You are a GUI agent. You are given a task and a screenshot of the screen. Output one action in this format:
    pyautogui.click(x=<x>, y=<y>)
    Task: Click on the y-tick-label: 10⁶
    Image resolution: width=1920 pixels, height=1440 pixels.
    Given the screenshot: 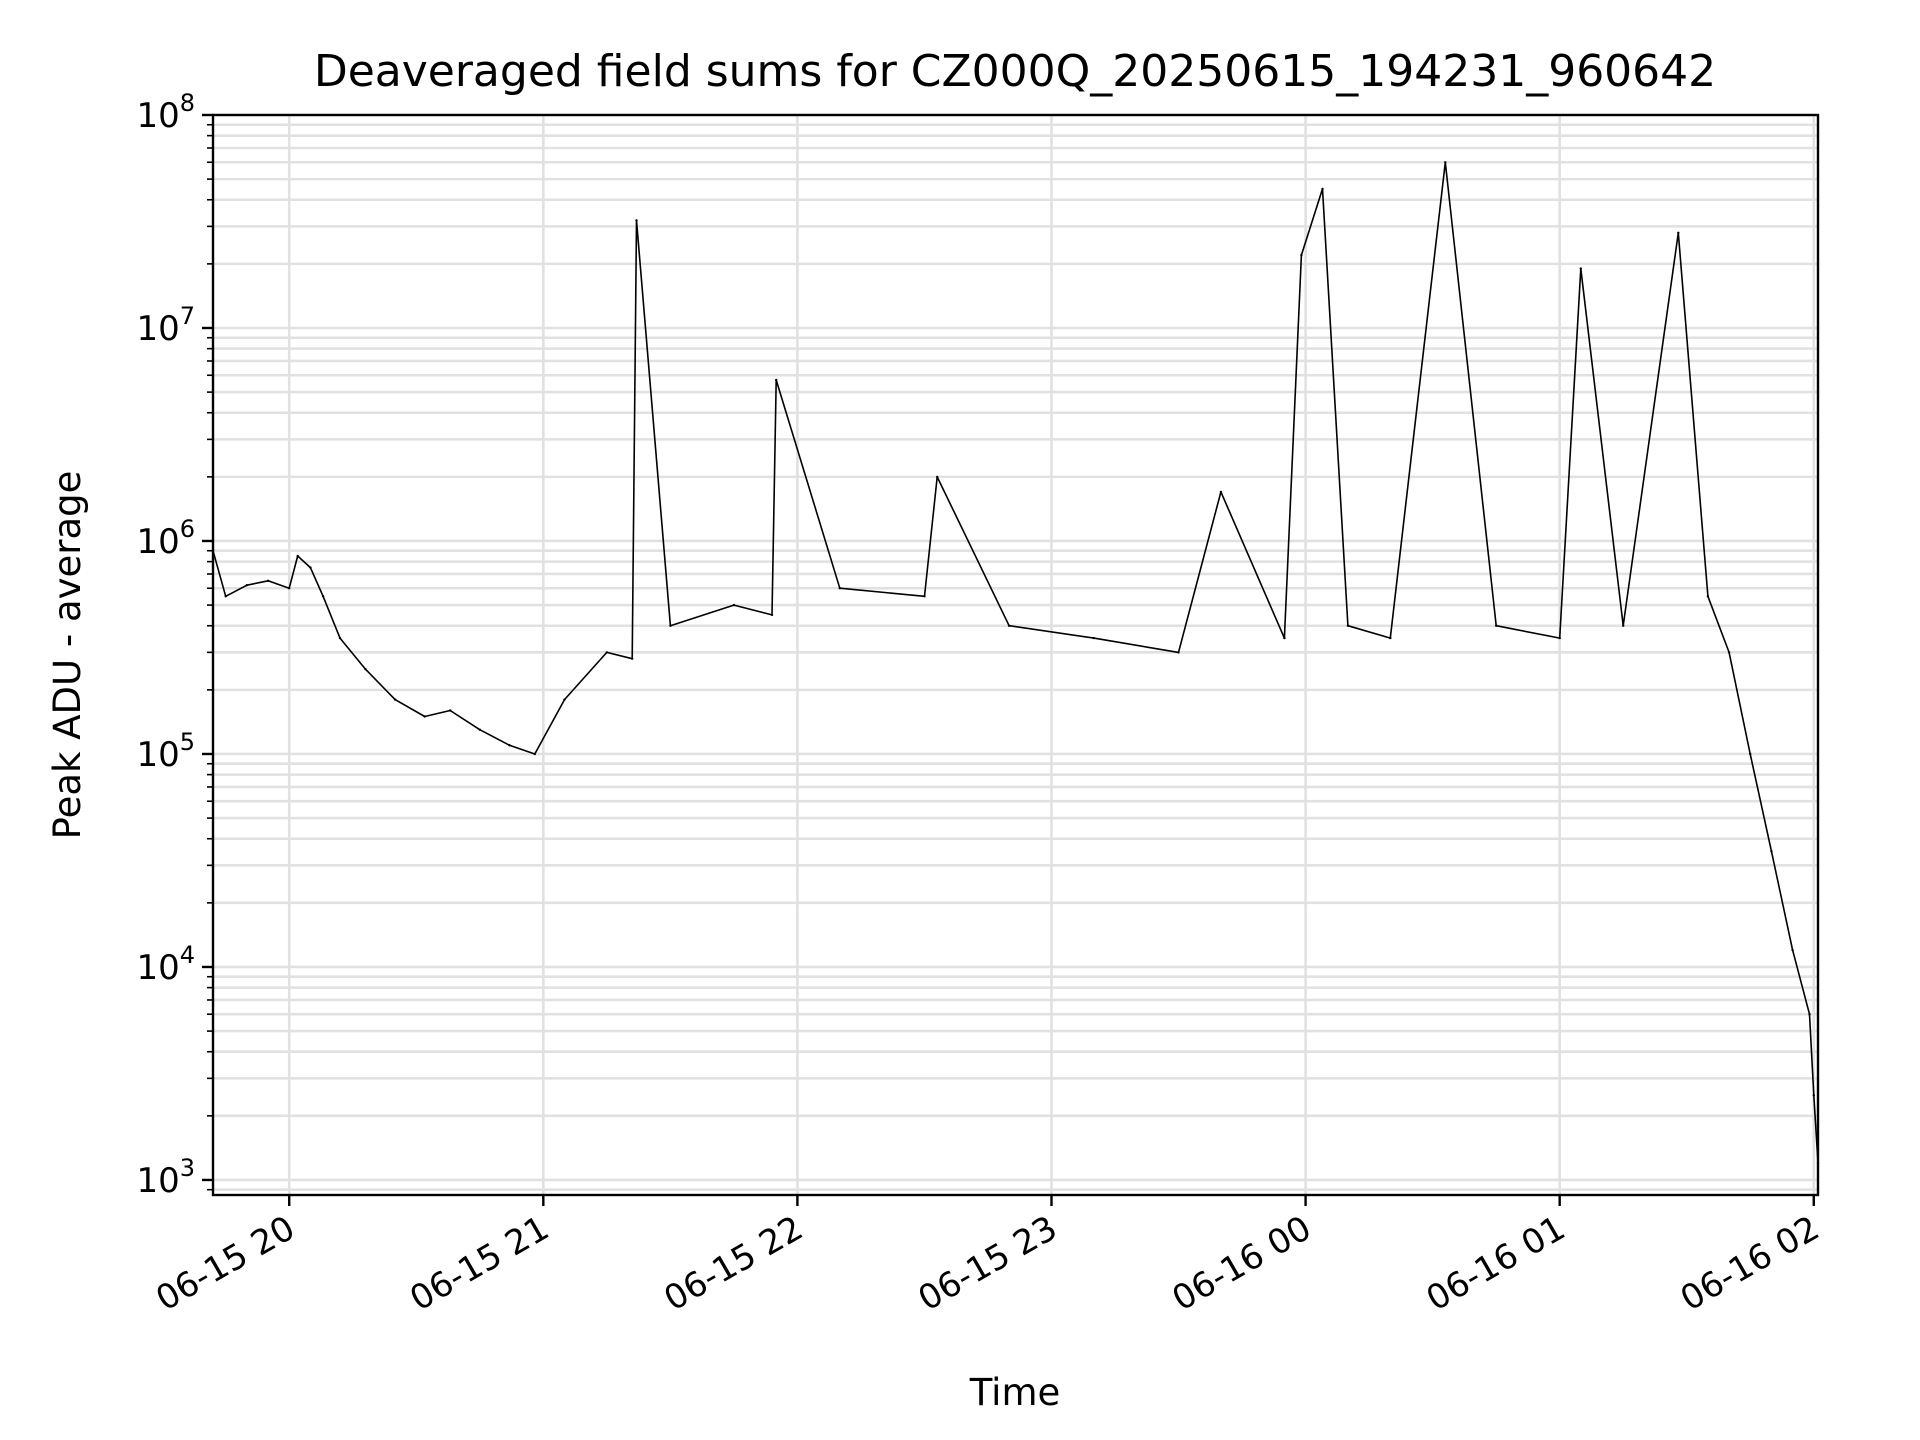 What is the action you would take?
    pyautogui.click(x=165, y=538)
    